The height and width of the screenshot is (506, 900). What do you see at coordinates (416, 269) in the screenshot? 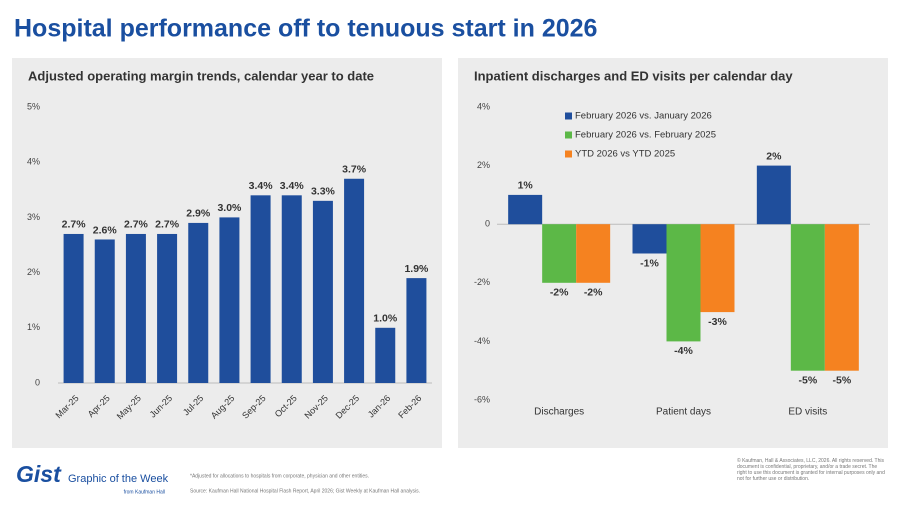
I see `data-label: 1.9%` at bounding box center [416, 269].